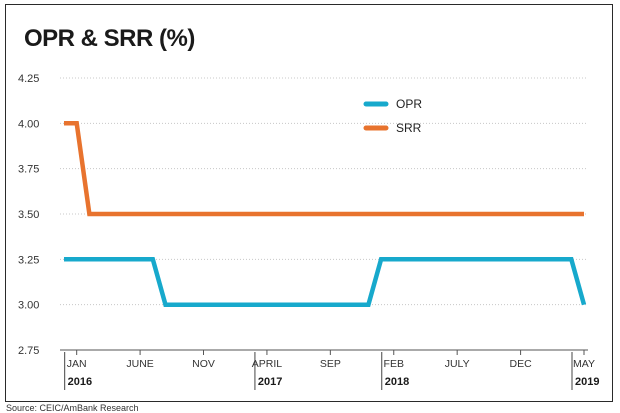 The height and width of the screenshot is (413, 620). I want to click on legend-label-srr: SRR, so click(409, 128).